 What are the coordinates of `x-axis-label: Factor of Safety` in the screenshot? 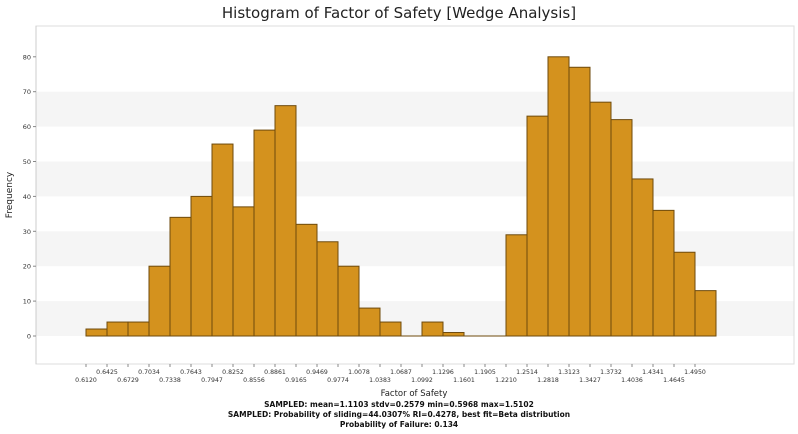 It's located at (414, 394).